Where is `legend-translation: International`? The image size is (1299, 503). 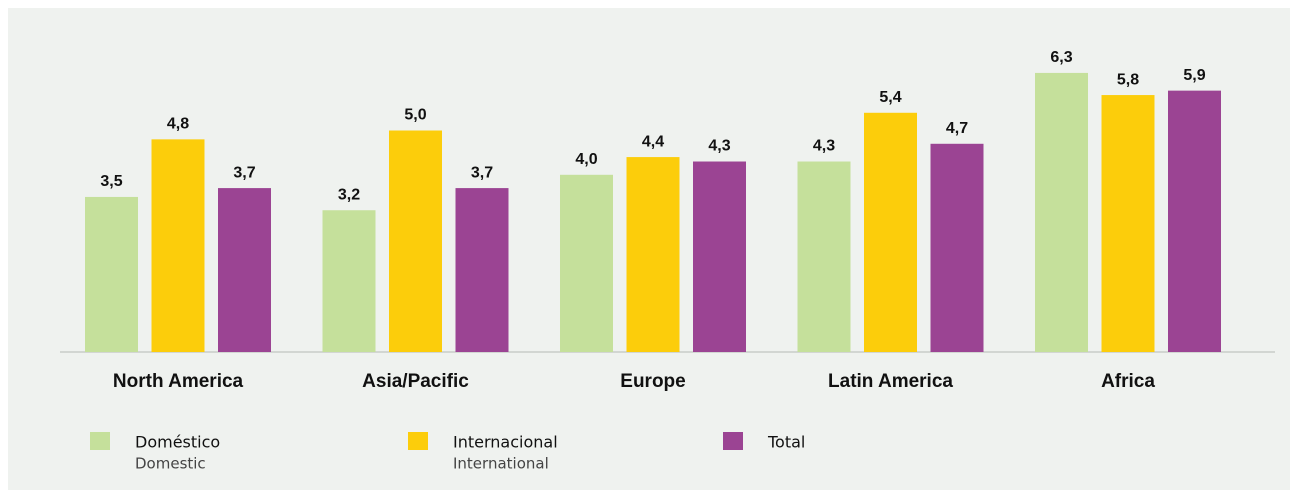 legend-translation: International is located at coordinates (501, 464).